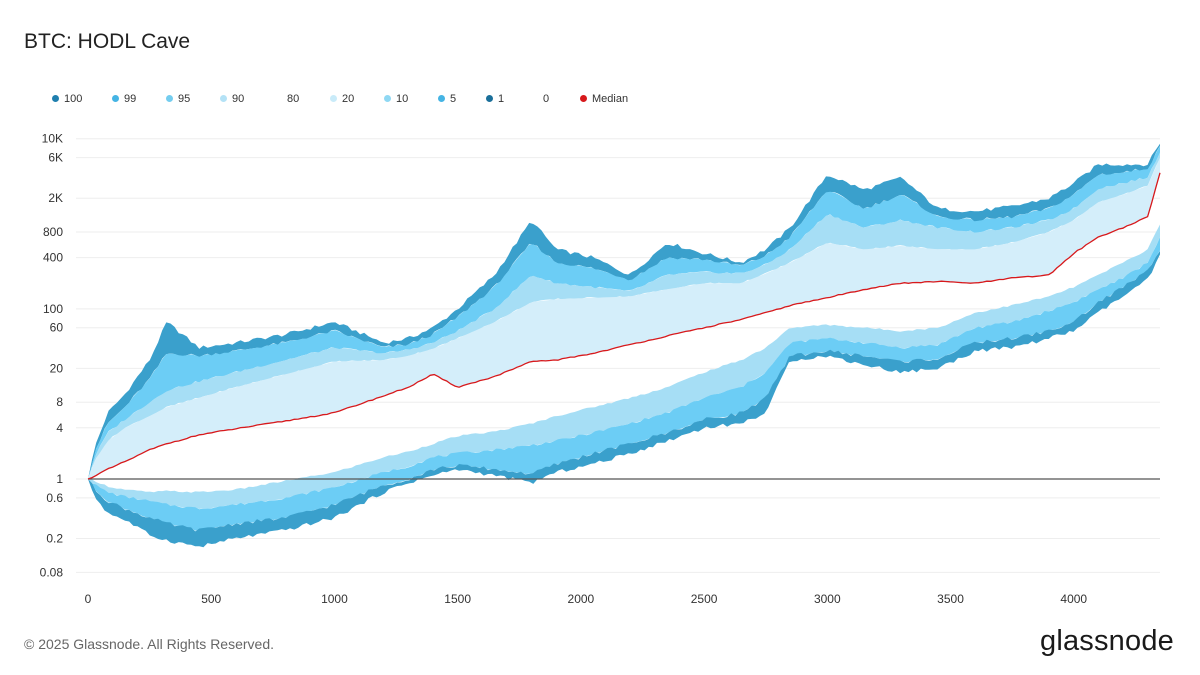 This screenshot has height=675, width=1200. What do you see at coordinates (501, 99) in the screenshot?
I see `legend-label-1: 1` at bounding box center [501, 99].